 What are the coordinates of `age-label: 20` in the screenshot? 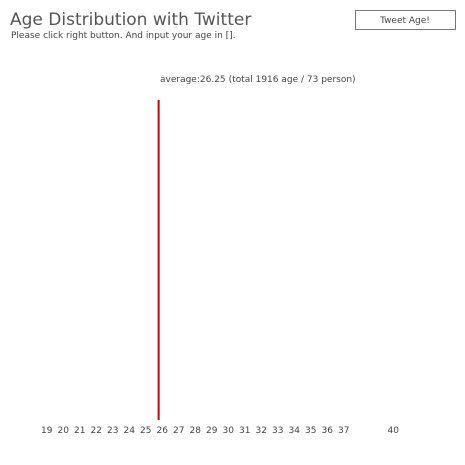 It's located at (64, 431).